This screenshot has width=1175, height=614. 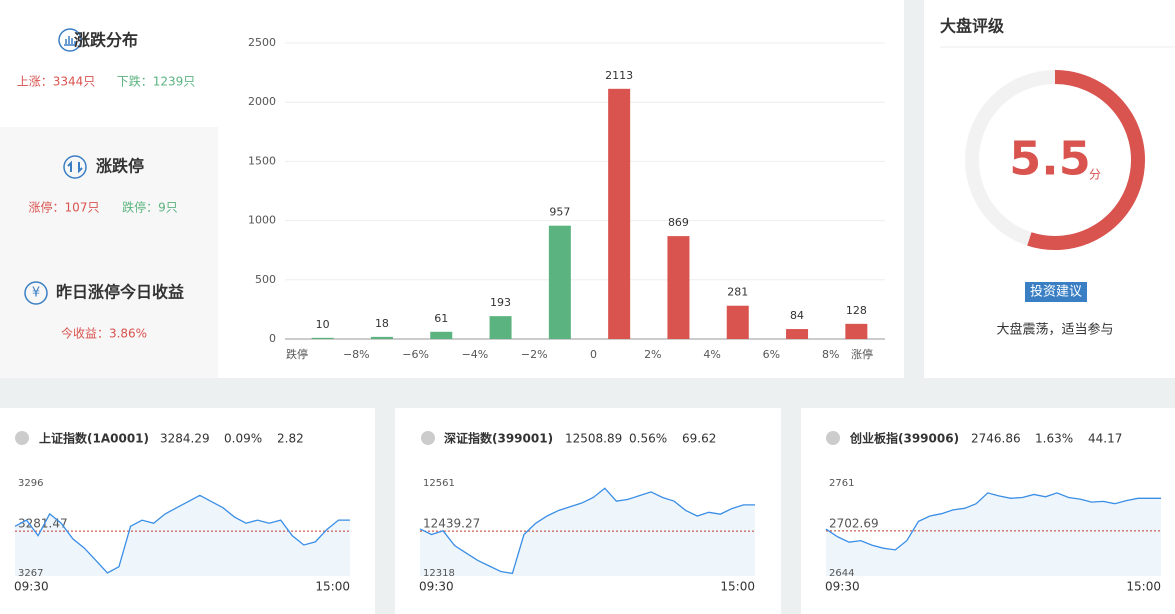 What do you see at coordinates (415, 354) in the screenshot?
I see `x-tick-label: −6%` at bounding box center [415, 354].